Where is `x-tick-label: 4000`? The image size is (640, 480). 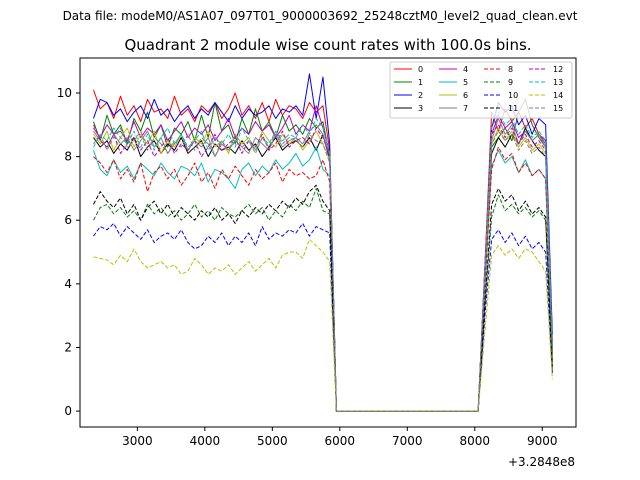 x-tick-label: 4000 is located at coordinates (205, 441).